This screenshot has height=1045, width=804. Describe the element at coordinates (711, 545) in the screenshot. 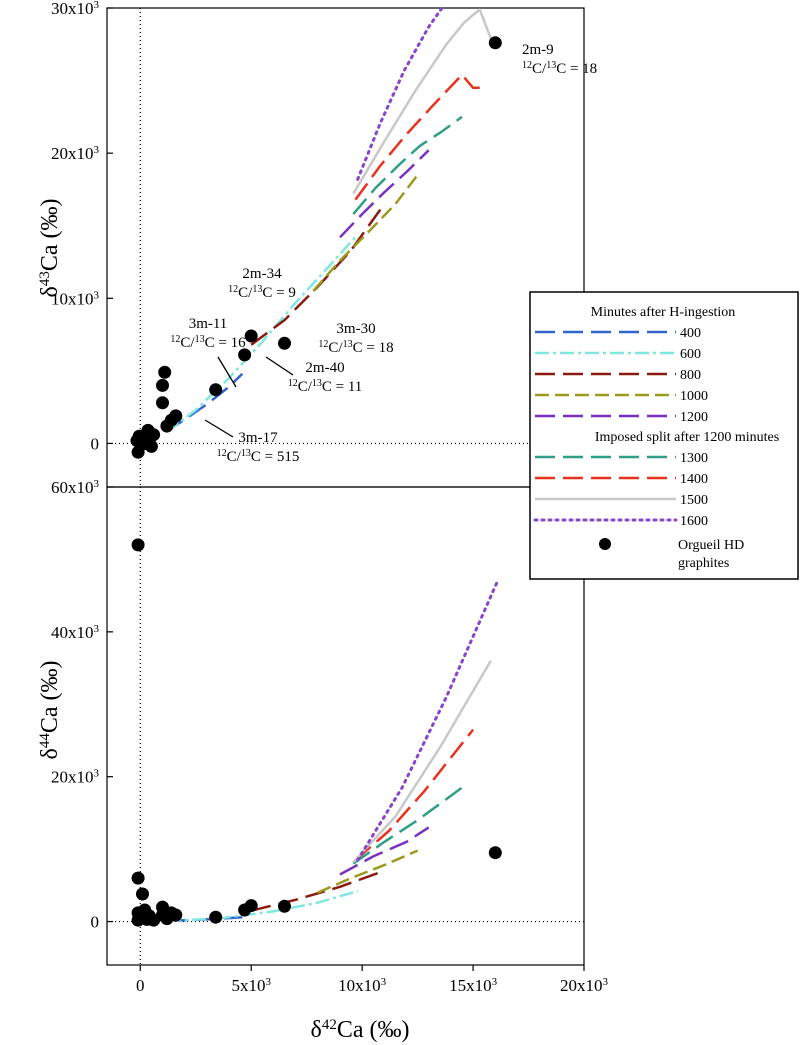

I see `legend-marker-label-line1: Orgueil HD` at that location.